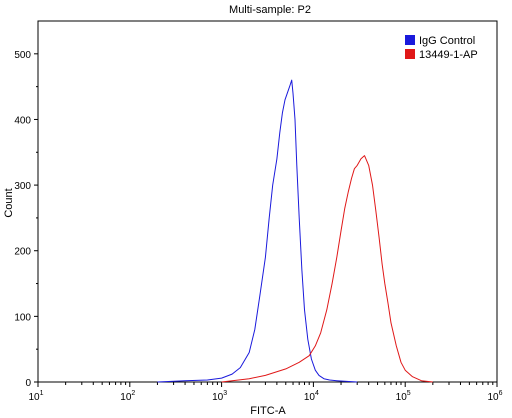 This screenshot has height=418, width=512. Describe the element at coordinates (22, 186) in the screenshot. I see `y-tick-label: 300` at that location.